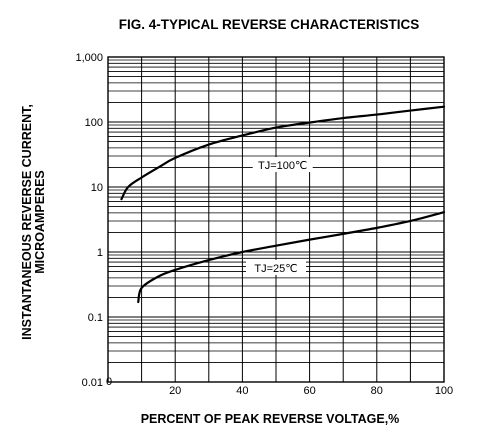 This screenshot has width=486, height=442. Describe the element at coordinates (95, 318) in the screenshot. I see `y-tick-label: 0.1` at that location.